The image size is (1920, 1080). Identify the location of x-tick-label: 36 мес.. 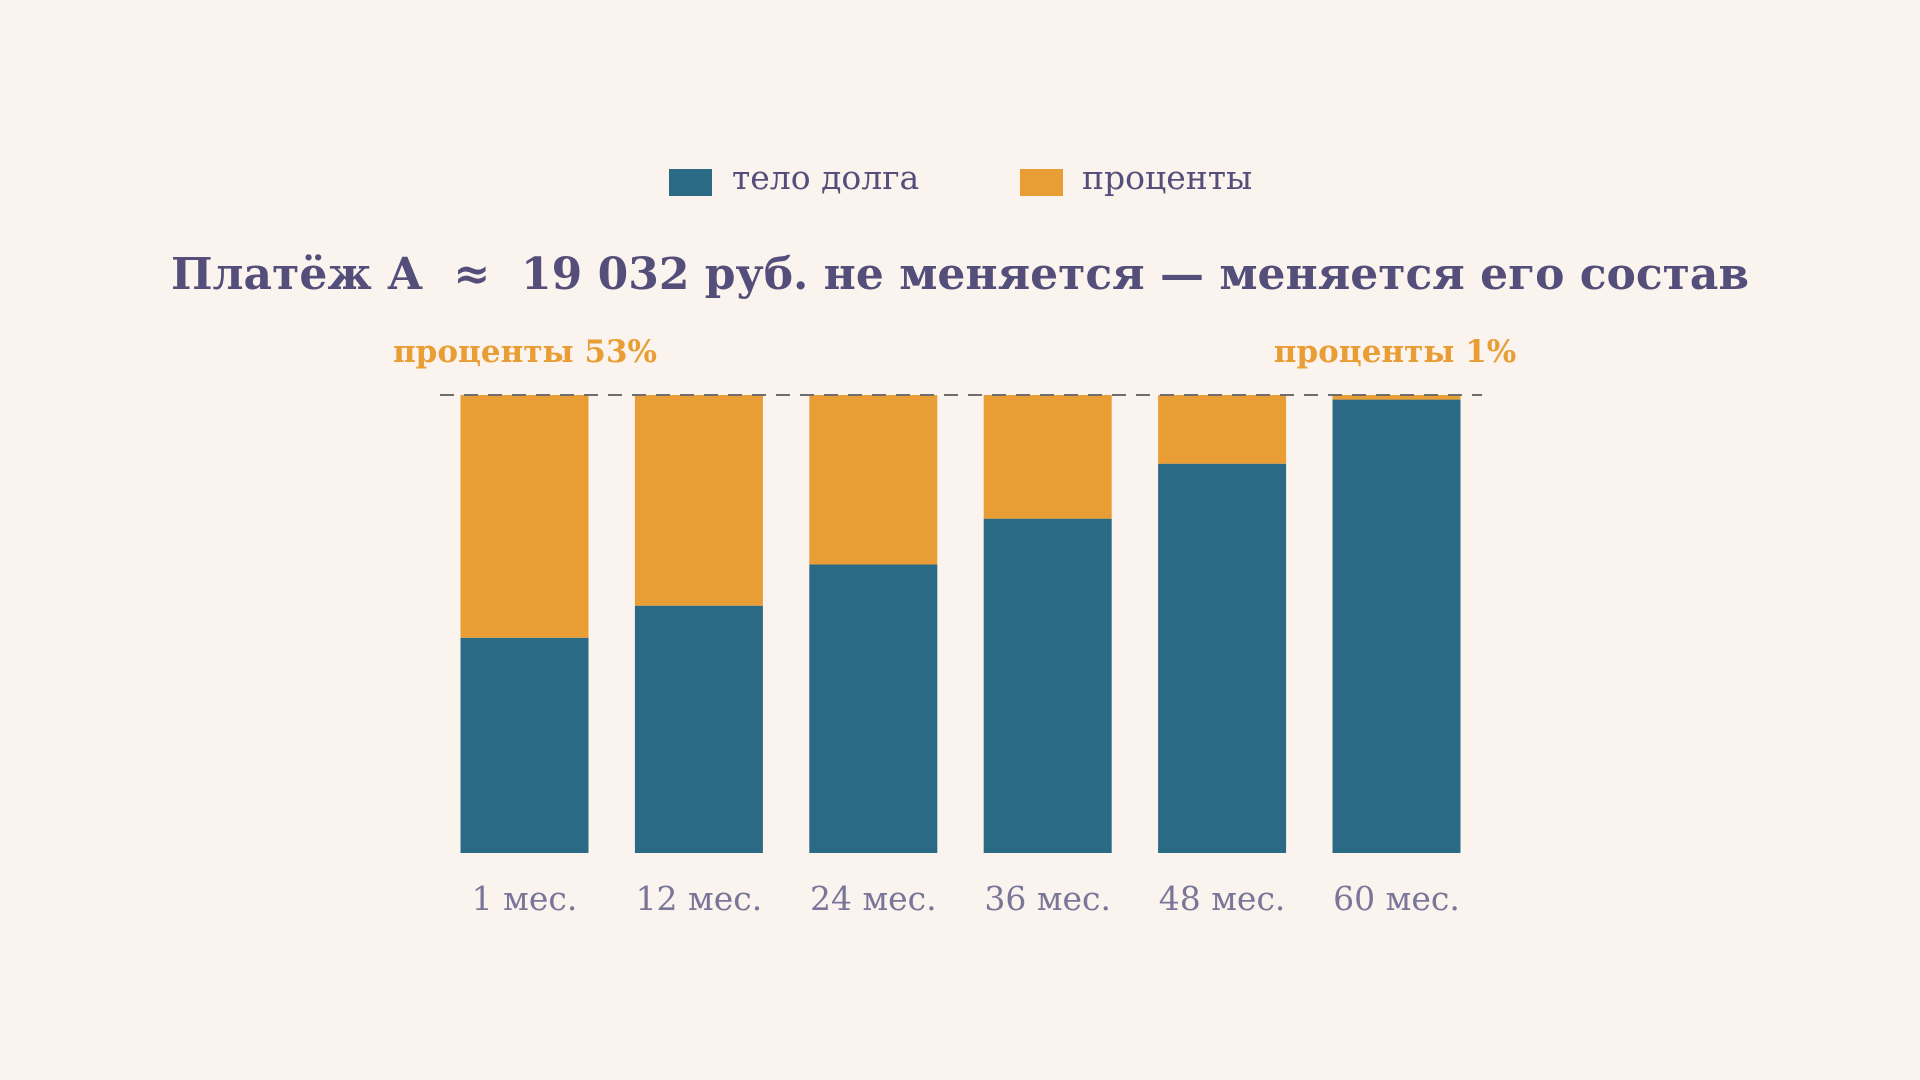
(1047, 898).